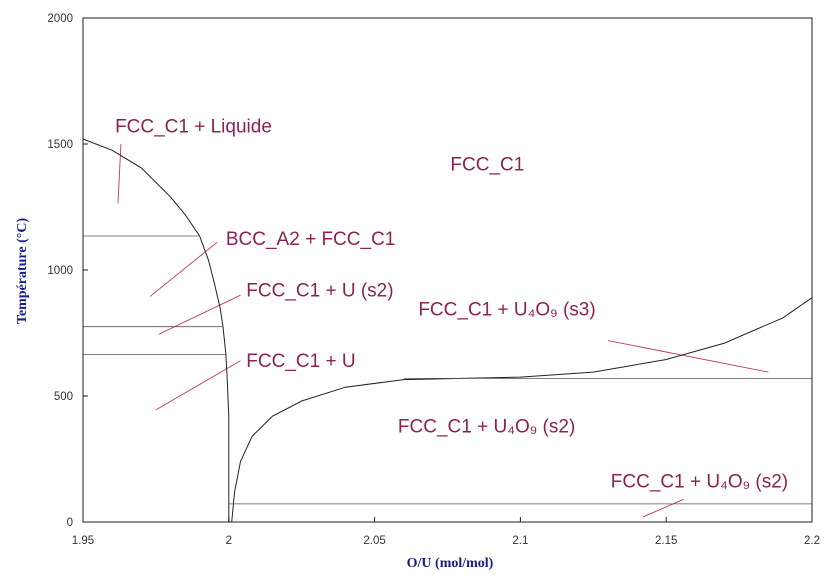  What do you see at coordinates (60, 19) in the screenshot?
I see `y-tick-label: 2000` at bounding box center [60, 19].